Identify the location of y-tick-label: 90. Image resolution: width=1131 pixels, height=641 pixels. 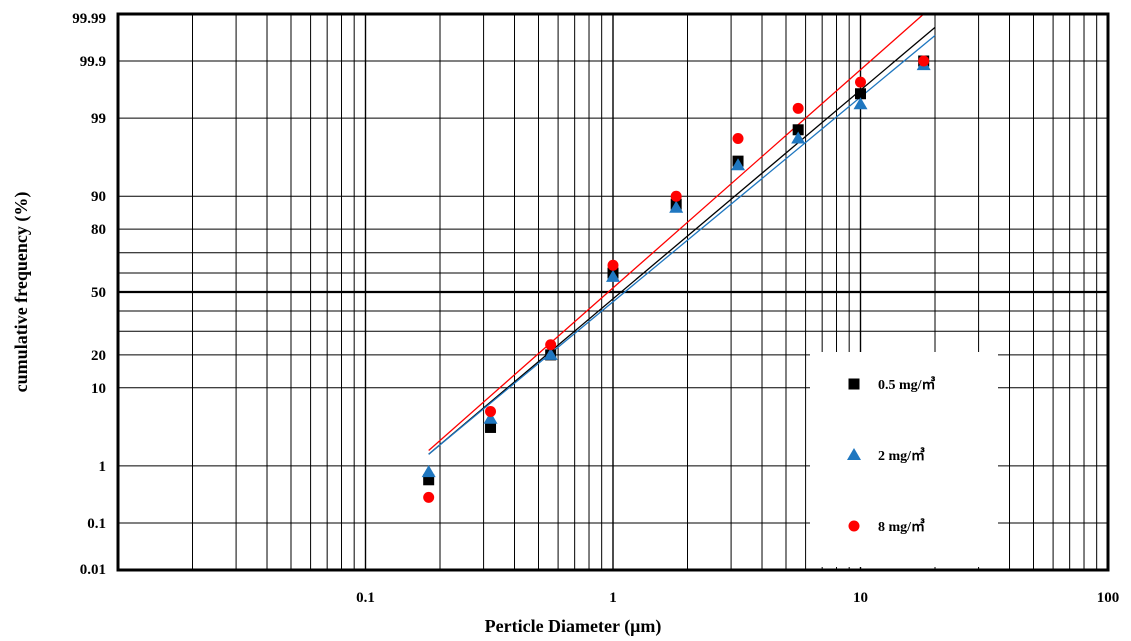
(98, 197).